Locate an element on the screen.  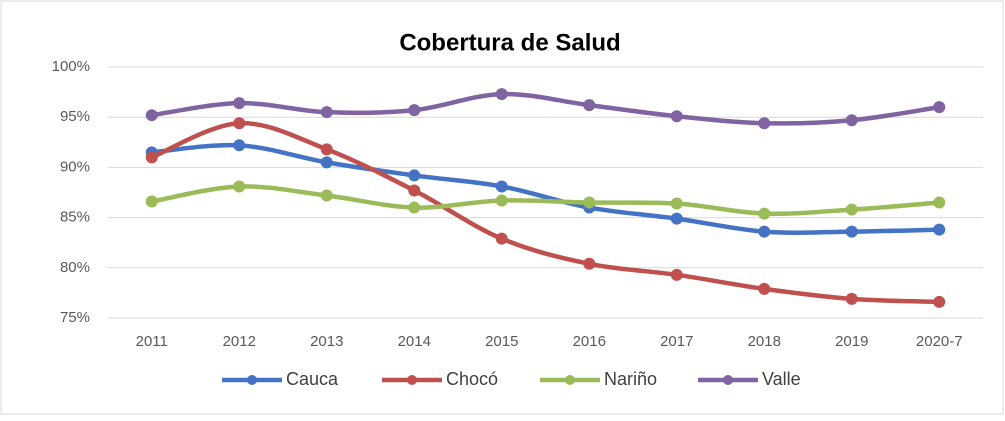
y-tick-label: 75% is located at coordinates (75, 317).